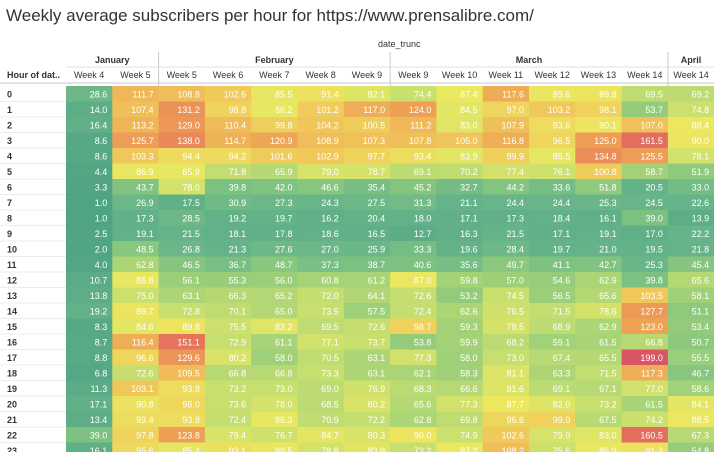 The height and width of the screenshot is (452, 714). I want to click on cell-value: 75.5, so click(238, 327).